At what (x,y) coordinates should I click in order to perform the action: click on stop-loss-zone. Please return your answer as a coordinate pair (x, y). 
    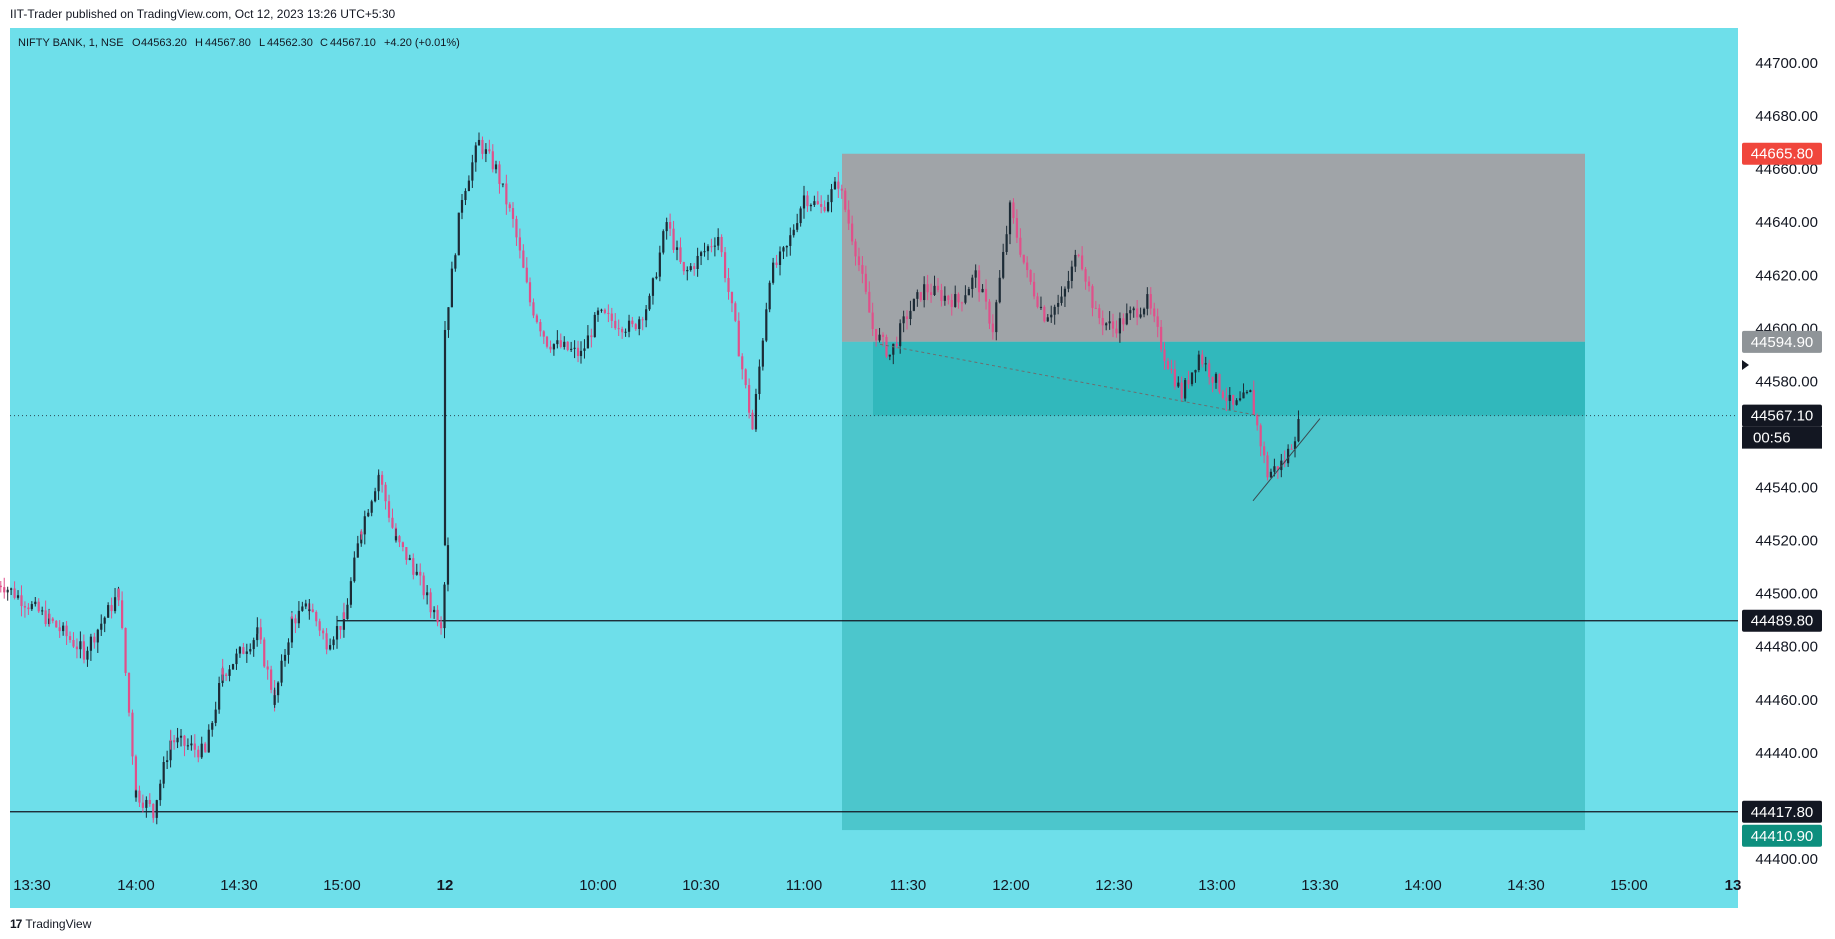
    Looking at the image, I should click on (1213, 247).